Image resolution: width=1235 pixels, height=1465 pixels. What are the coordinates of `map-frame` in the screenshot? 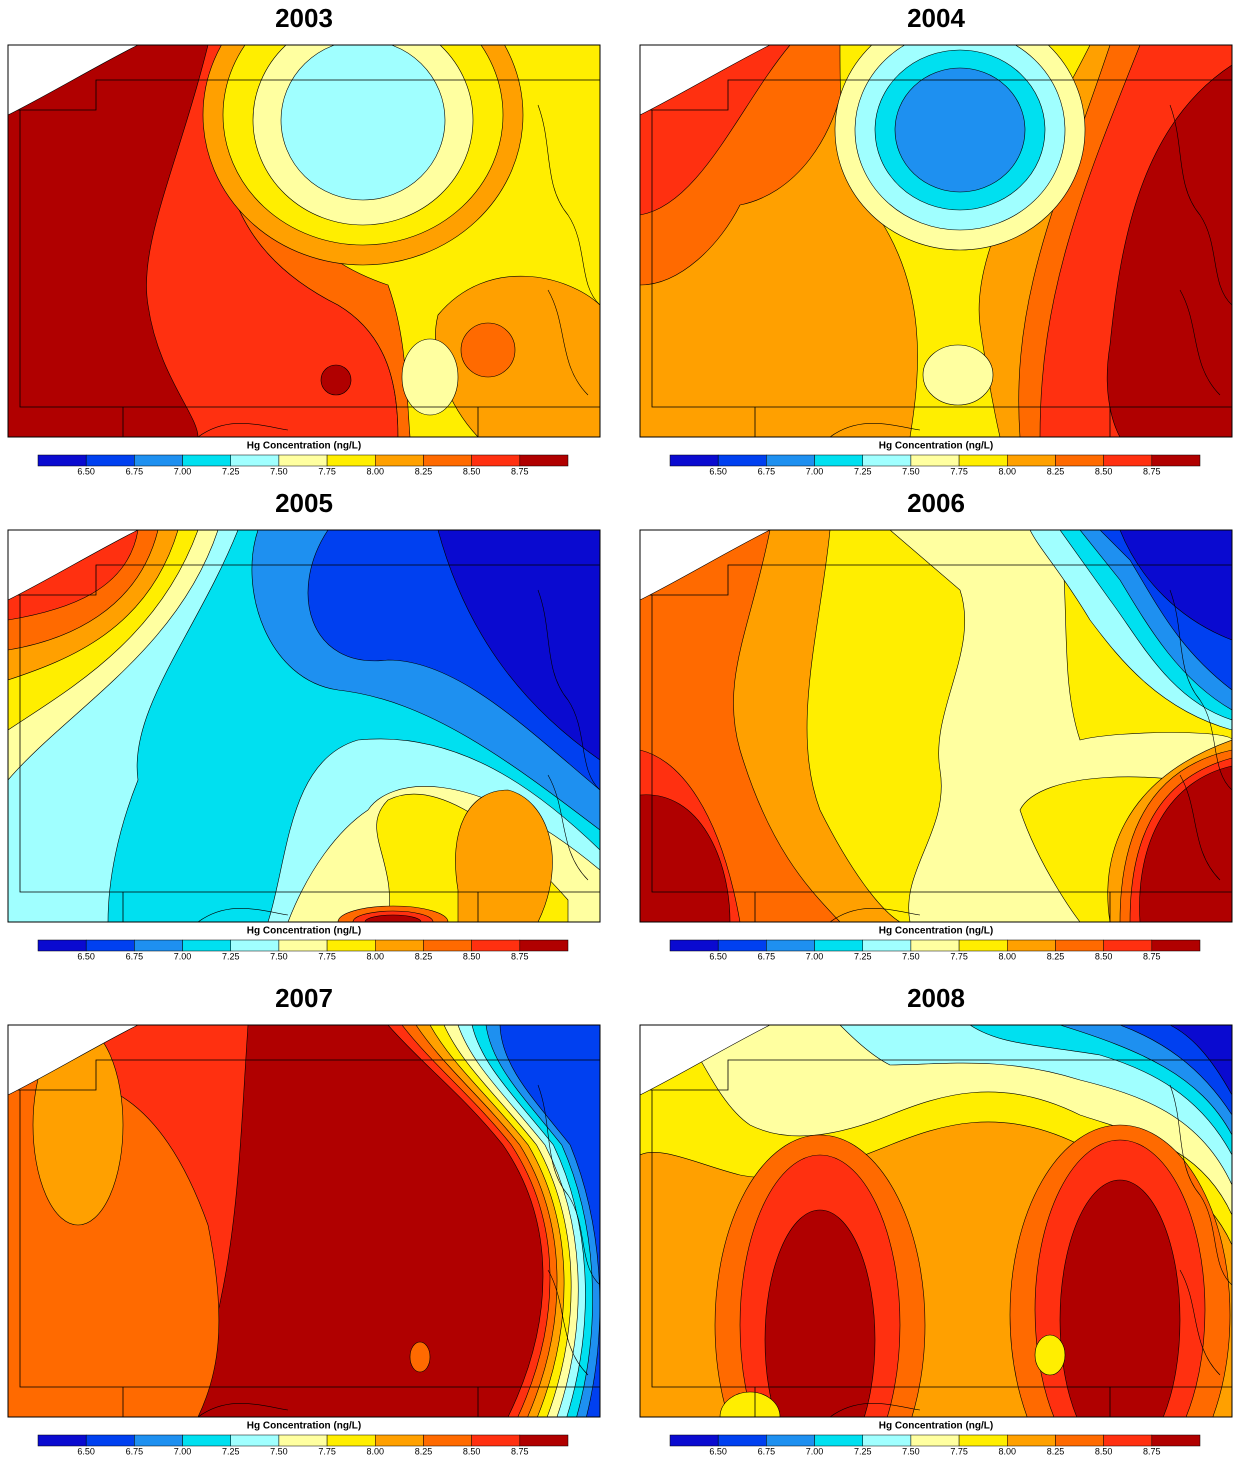 It's located at (936, 241).